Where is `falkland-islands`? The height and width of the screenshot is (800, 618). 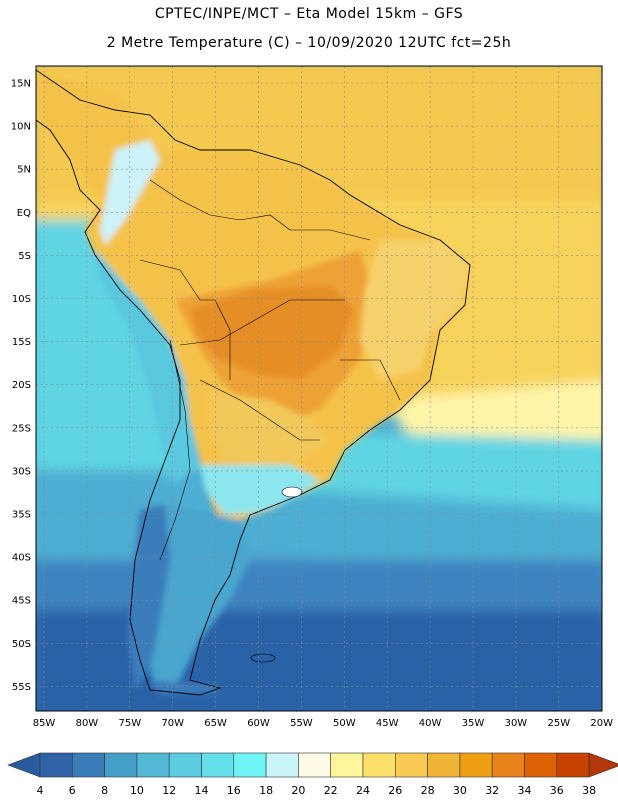
falkland-islands is located at coordinates (263, 658).